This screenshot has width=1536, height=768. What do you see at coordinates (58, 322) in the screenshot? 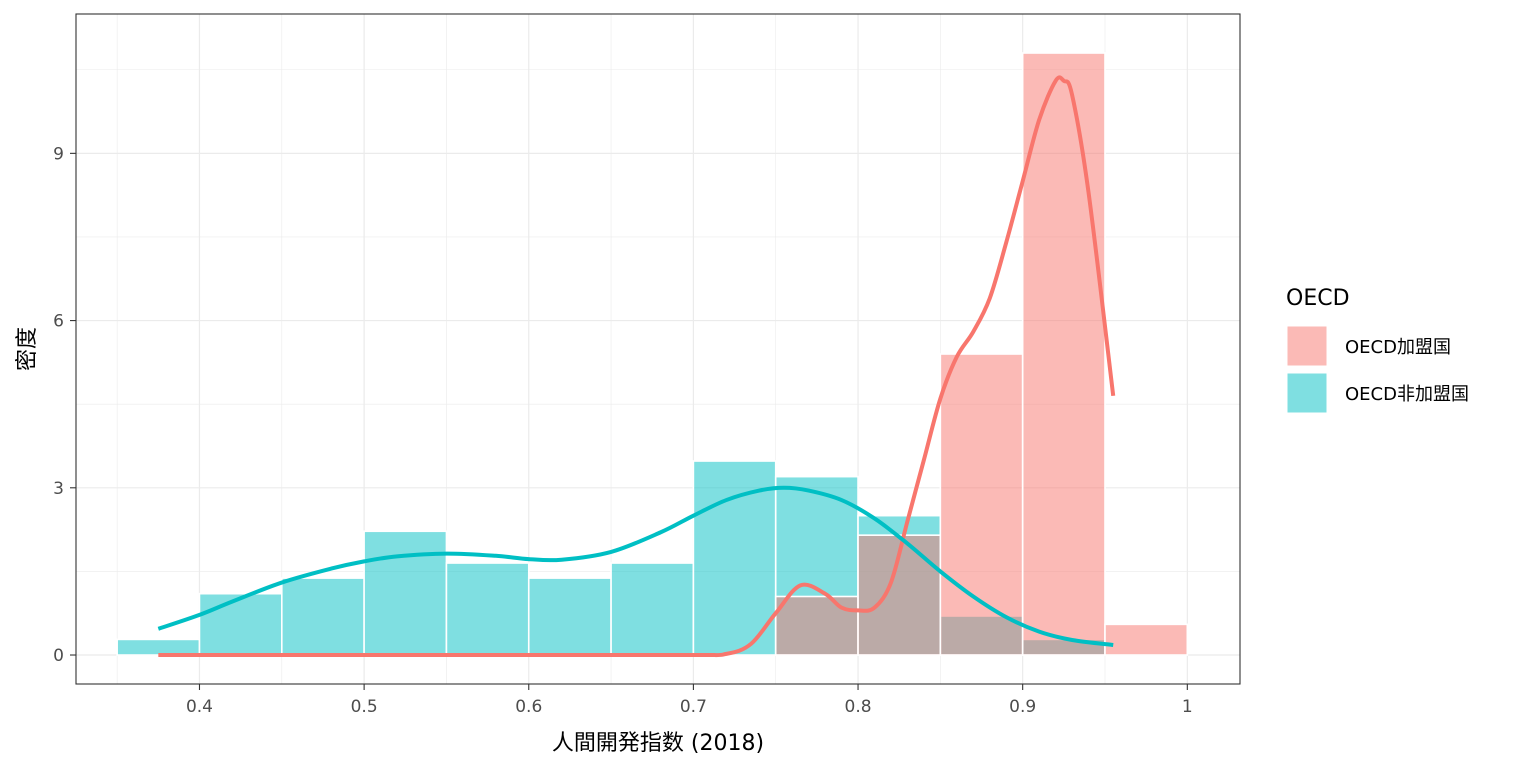
I see `y-tick-label: 6` at bounding box center [58, 322].